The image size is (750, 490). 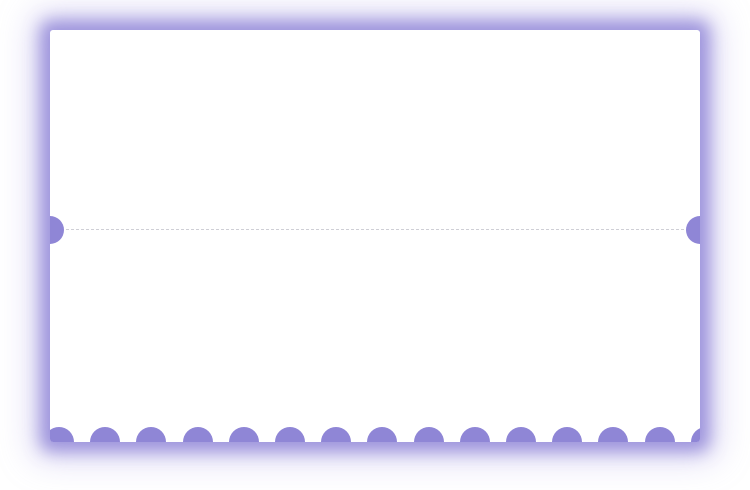 I want to click on perforation-line, so click(x=375, y=229).